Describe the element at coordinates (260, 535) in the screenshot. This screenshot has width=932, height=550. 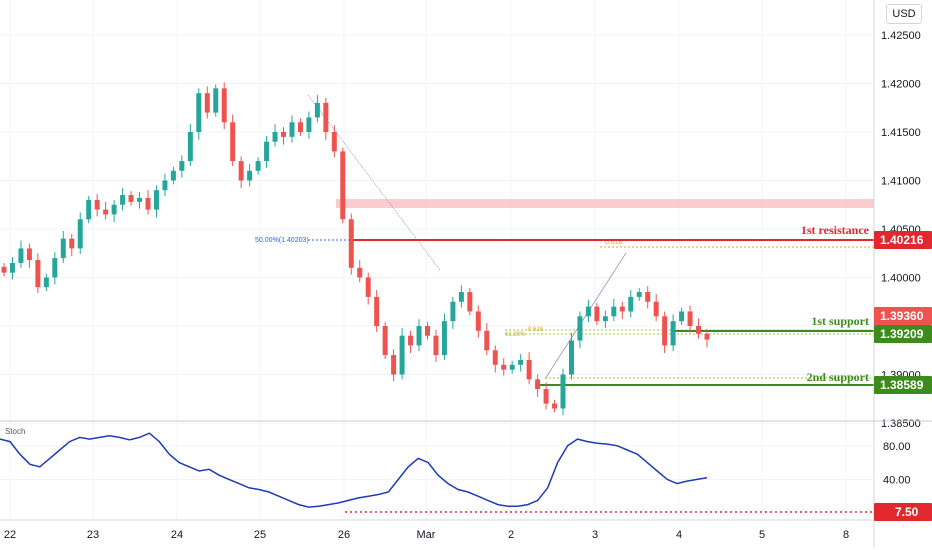
I see `time-tick-label: 25` at that location.